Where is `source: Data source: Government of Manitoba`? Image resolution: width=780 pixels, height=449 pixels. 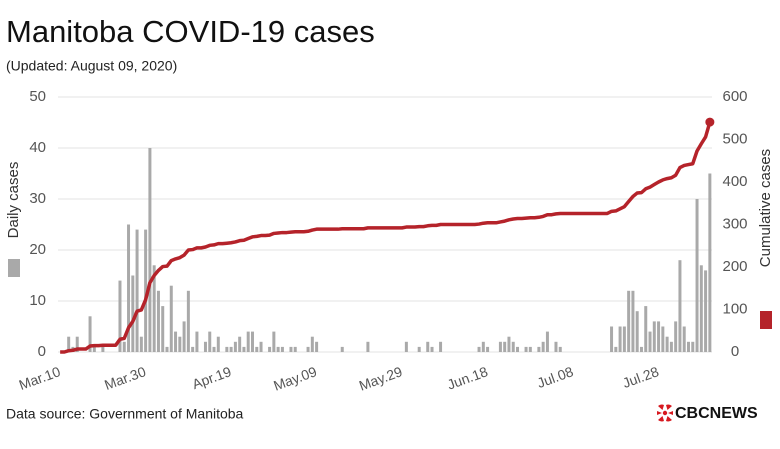 source: Data source: Government of Manitoba is located at coordinates (125, 414).